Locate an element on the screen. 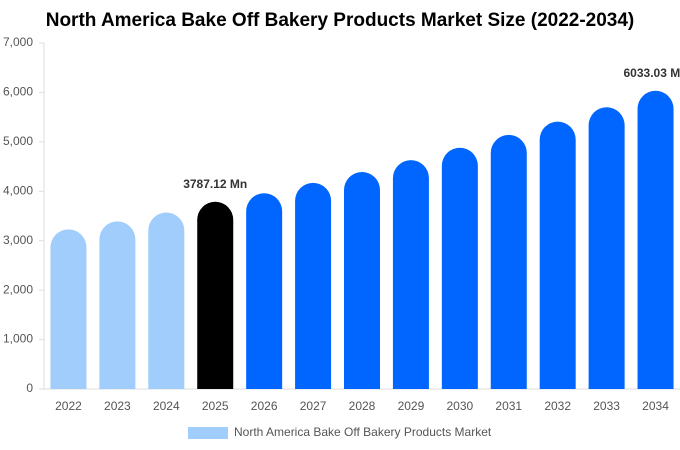  x-tick-label: 2022 is located at coordinates (68, 406).